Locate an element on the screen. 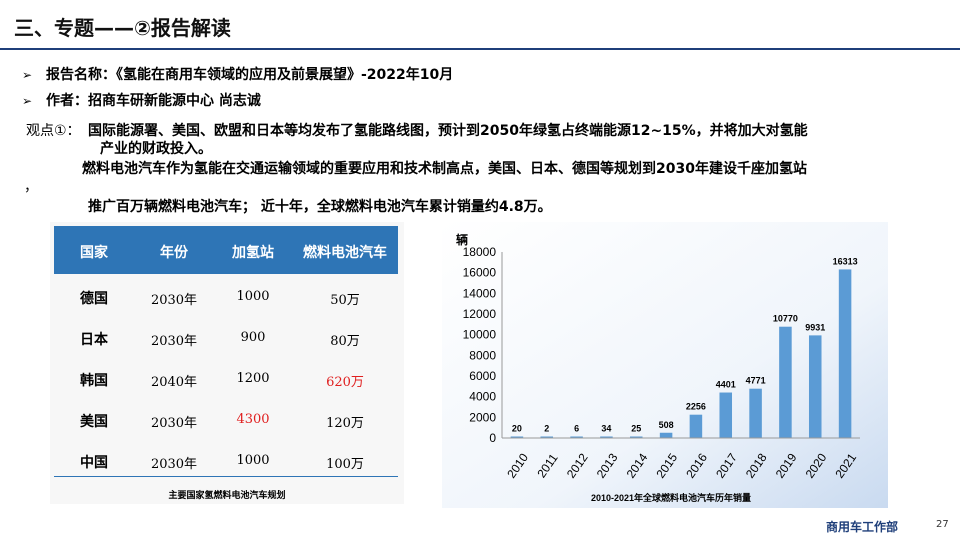 This screenshot has height=540, width=960. y-tick-label: 16000 is located at coordinates (480, 273).